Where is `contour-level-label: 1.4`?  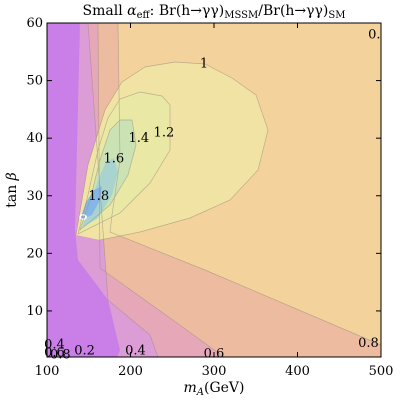 contour-level-label: 1.4 is located at coordinates (139, 138).